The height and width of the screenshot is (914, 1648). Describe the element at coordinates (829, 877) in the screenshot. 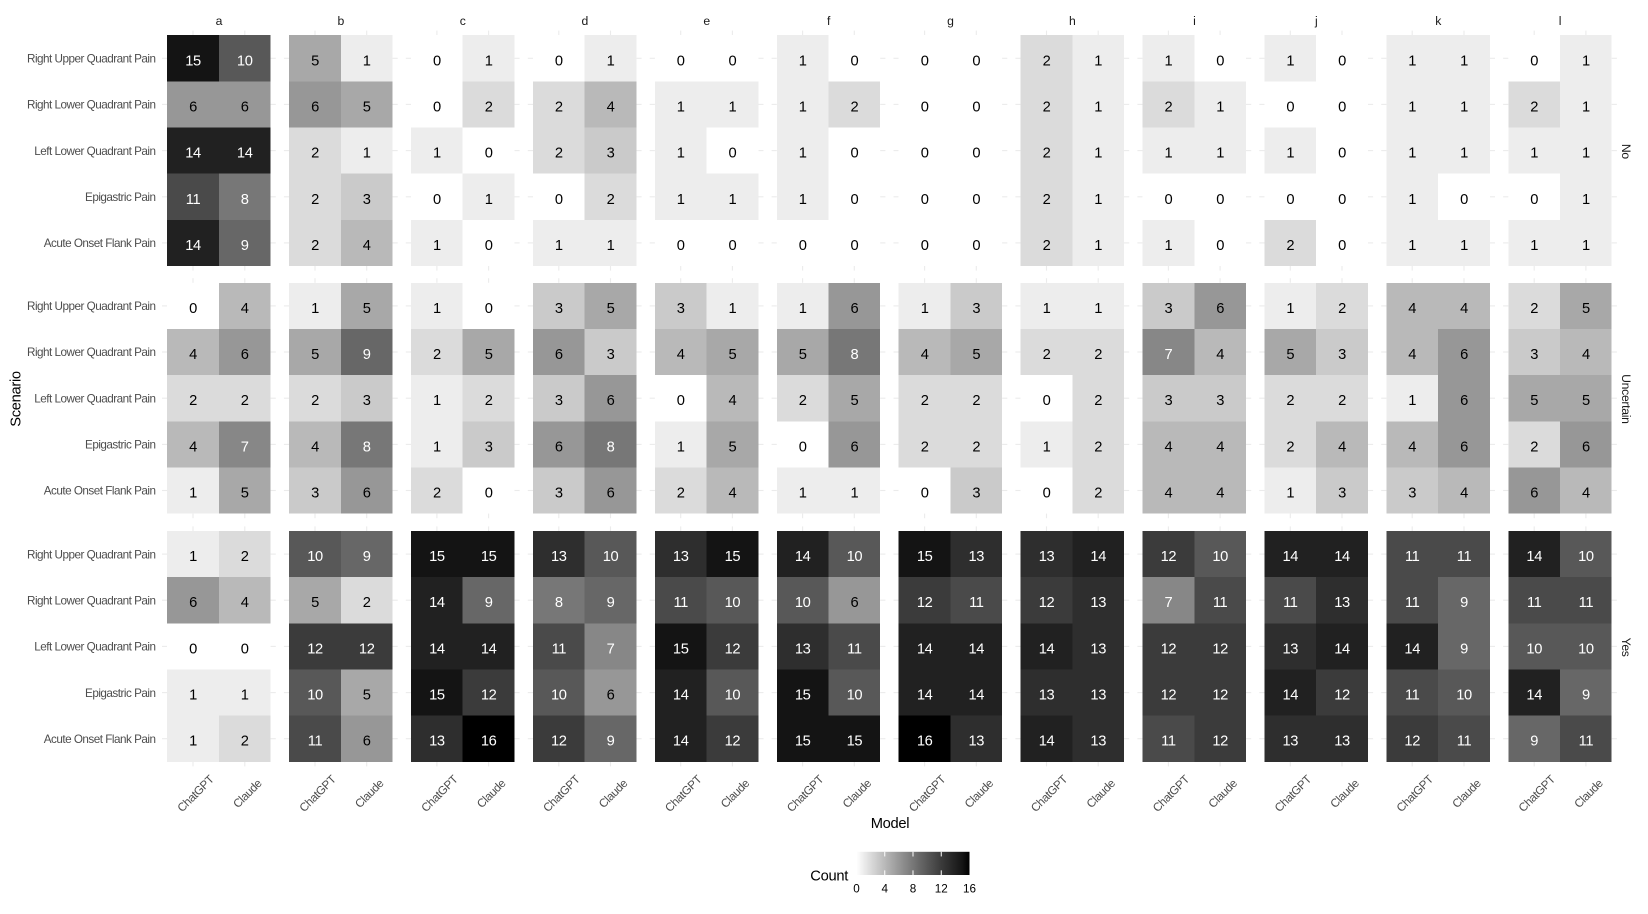

I see `svg-text: Count` at that location.